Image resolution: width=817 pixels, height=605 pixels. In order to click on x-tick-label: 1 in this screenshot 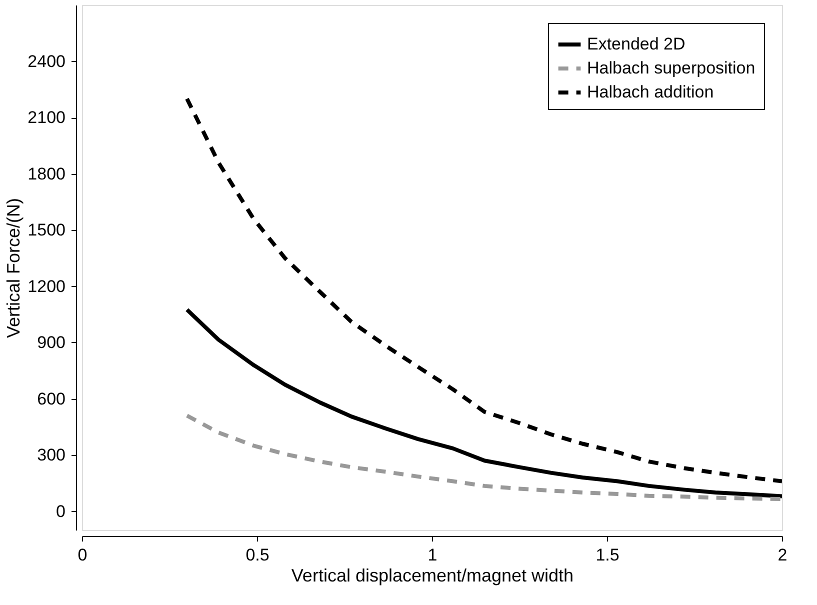, I will do `click(433, 555)`.